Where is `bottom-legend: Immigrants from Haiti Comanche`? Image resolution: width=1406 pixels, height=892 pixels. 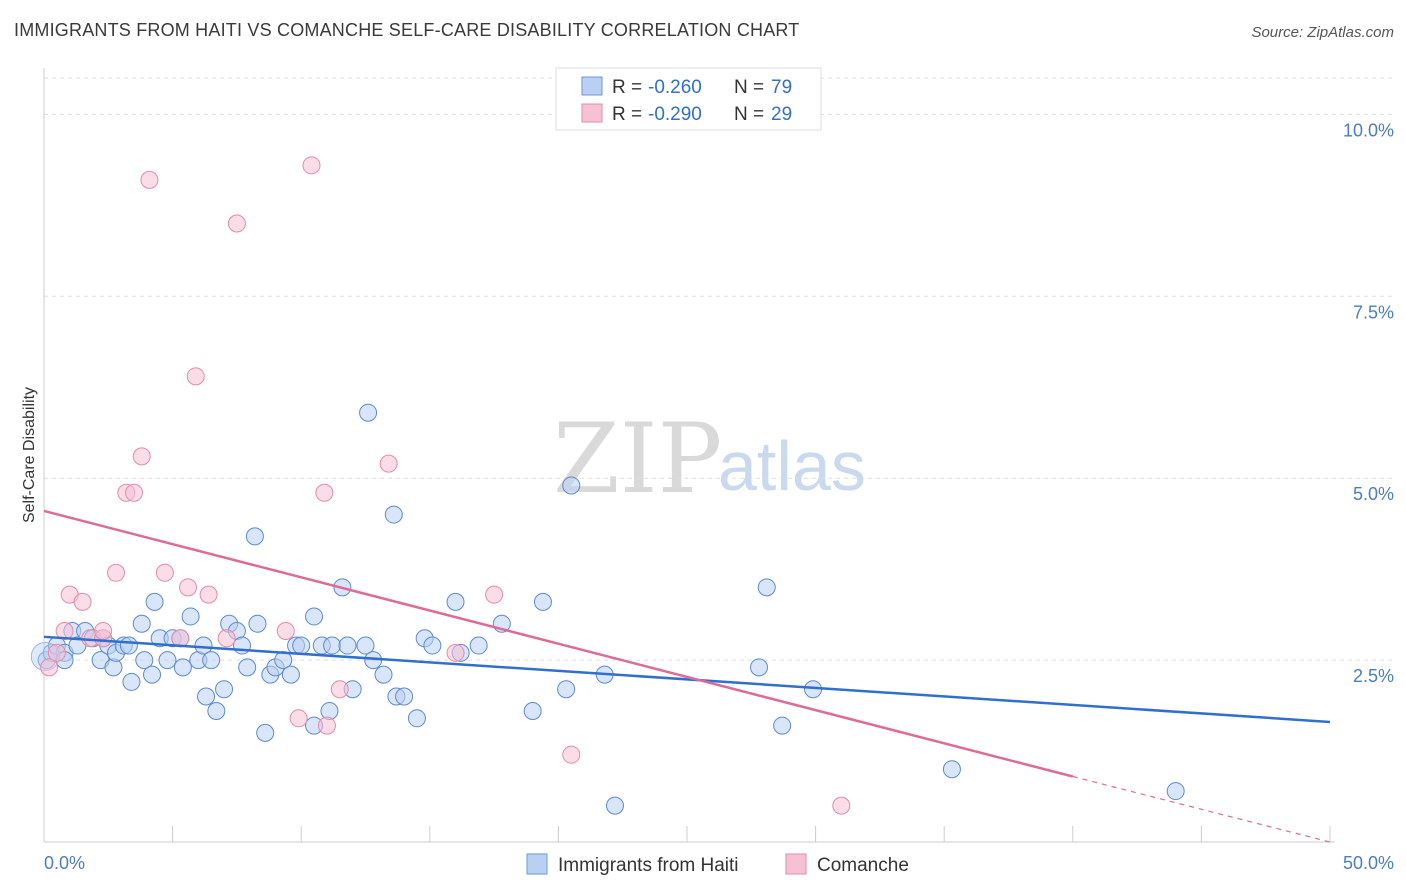 bottom-legend: Immigrants from Haiti Comanche is located at coordinates (717, 864).